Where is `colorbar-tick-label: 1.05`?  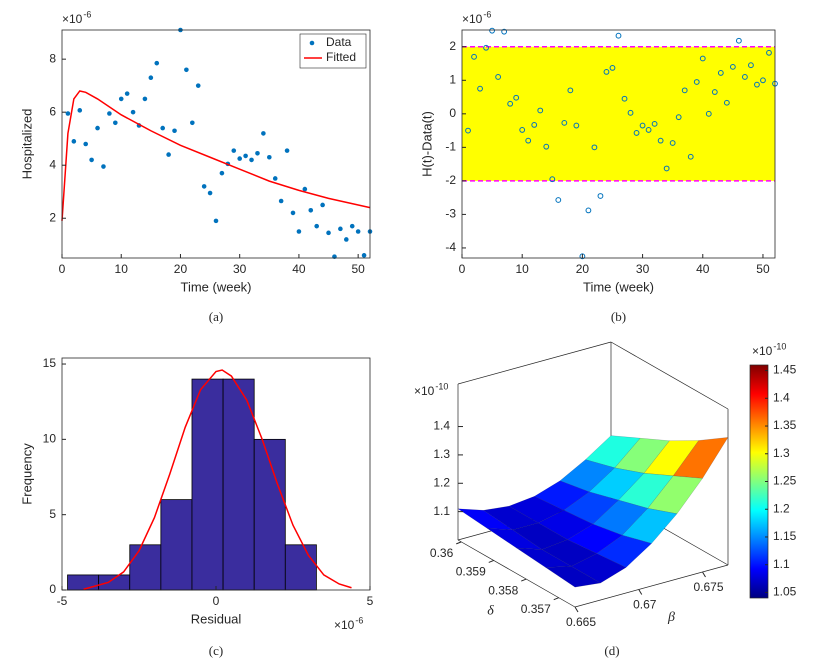 colorbar-tick-label: 1.05 is located at coordinates (785, 592).